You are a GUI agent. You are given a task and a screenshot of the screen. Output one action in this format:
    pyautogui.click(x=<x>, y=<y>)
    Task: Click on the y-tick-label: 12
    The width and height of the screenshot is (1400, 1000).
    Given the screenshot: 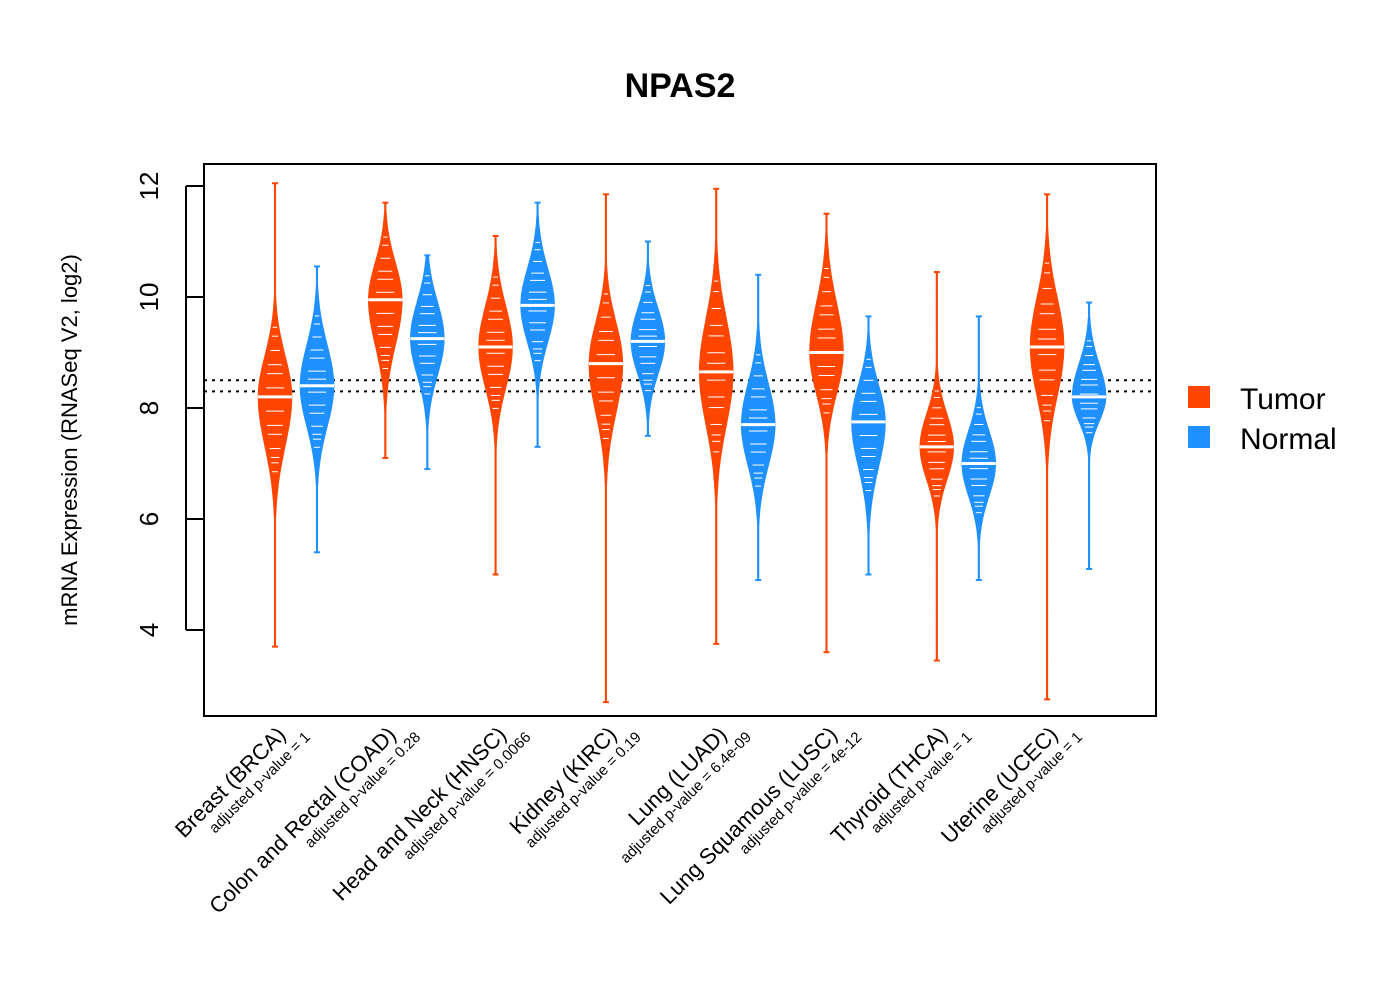 What is the action you would take?
    pyautogui.click(x=149, y=186)
    